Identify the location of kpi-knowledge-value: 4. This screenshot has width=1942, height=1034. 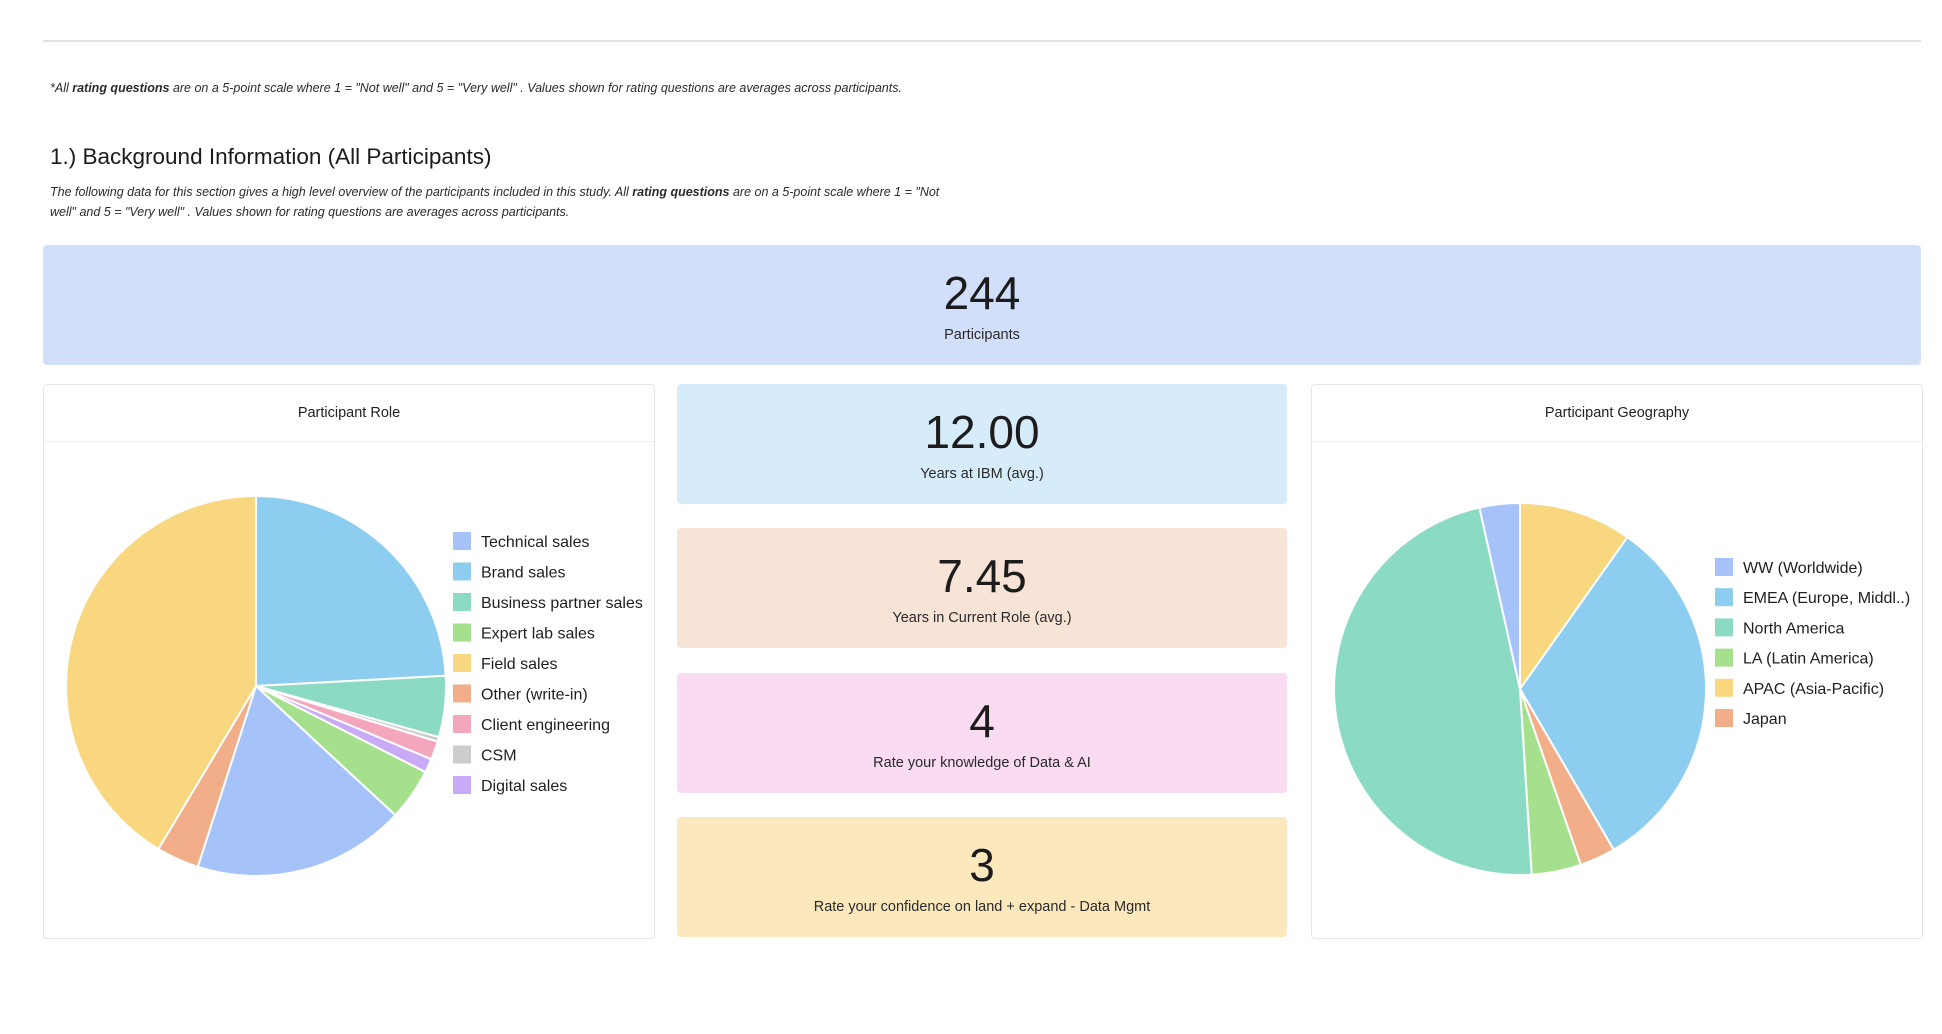
(982, 721).